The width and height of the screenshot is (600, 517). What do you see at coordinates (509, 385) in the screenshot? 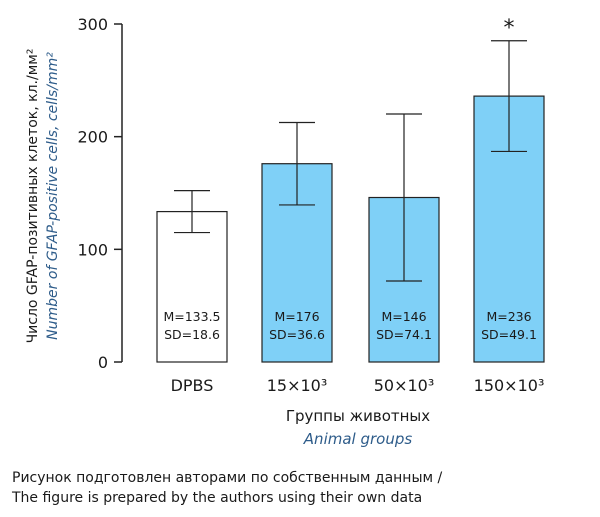
I see `x-tick-label-4: 150×10³` at bounding box center [509, 385].